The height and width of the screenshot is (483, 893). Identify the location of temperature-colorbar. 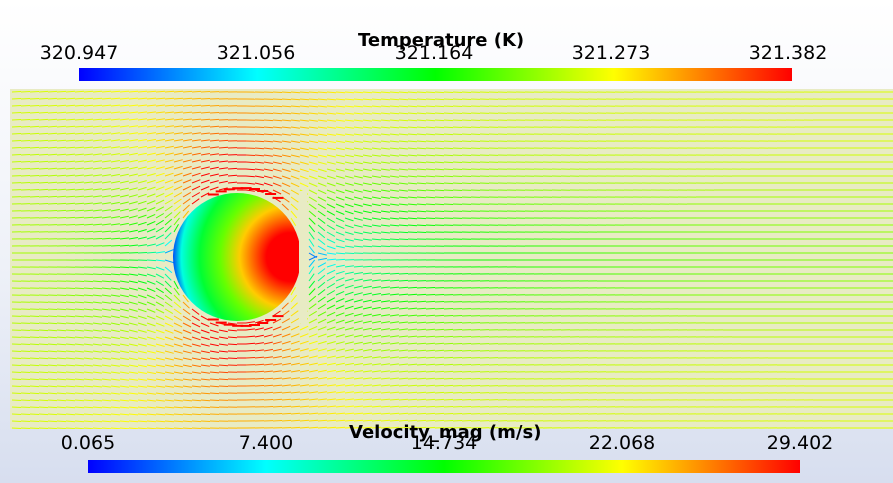
(435, 74).